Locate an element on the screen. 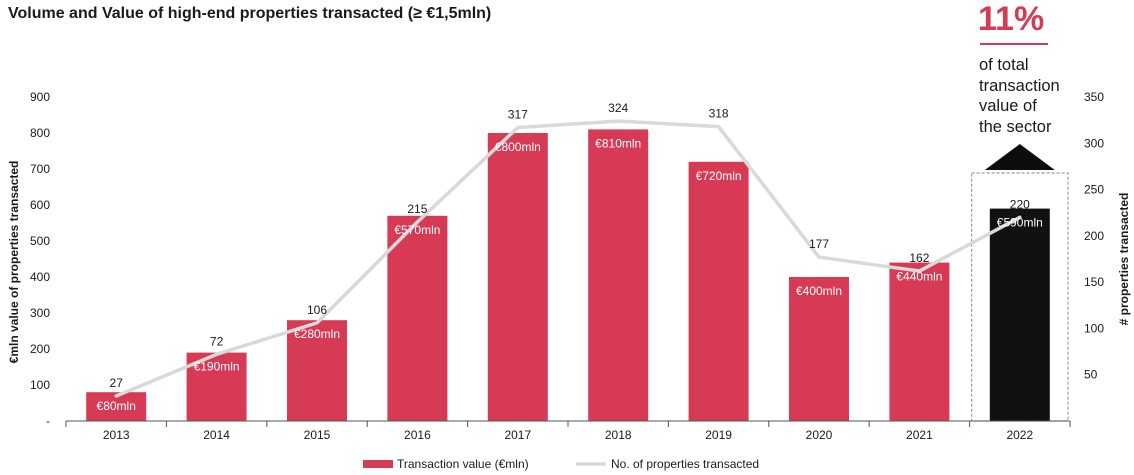 This screenshot has width=1134, height=475. bar-2022 is located at coordinates (1019, 314).